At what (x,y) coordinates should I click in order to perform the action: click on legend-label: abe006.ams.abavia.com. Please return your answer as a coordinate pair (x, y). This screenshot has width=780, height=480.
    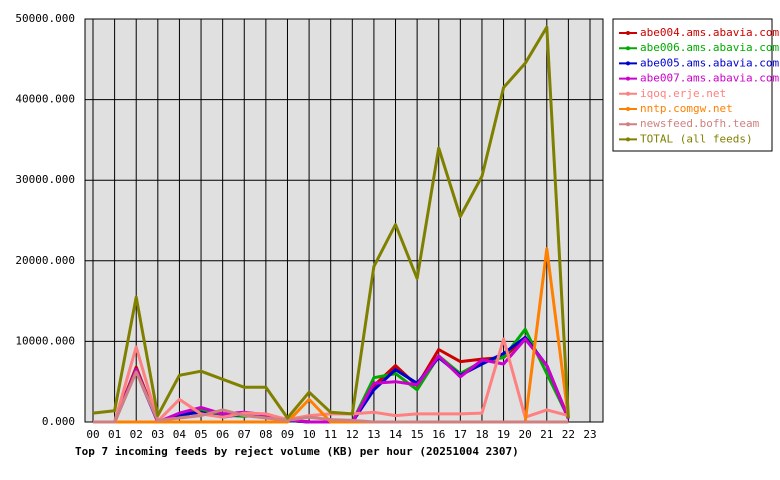
    Looking at the image, I should click on (709, 47).